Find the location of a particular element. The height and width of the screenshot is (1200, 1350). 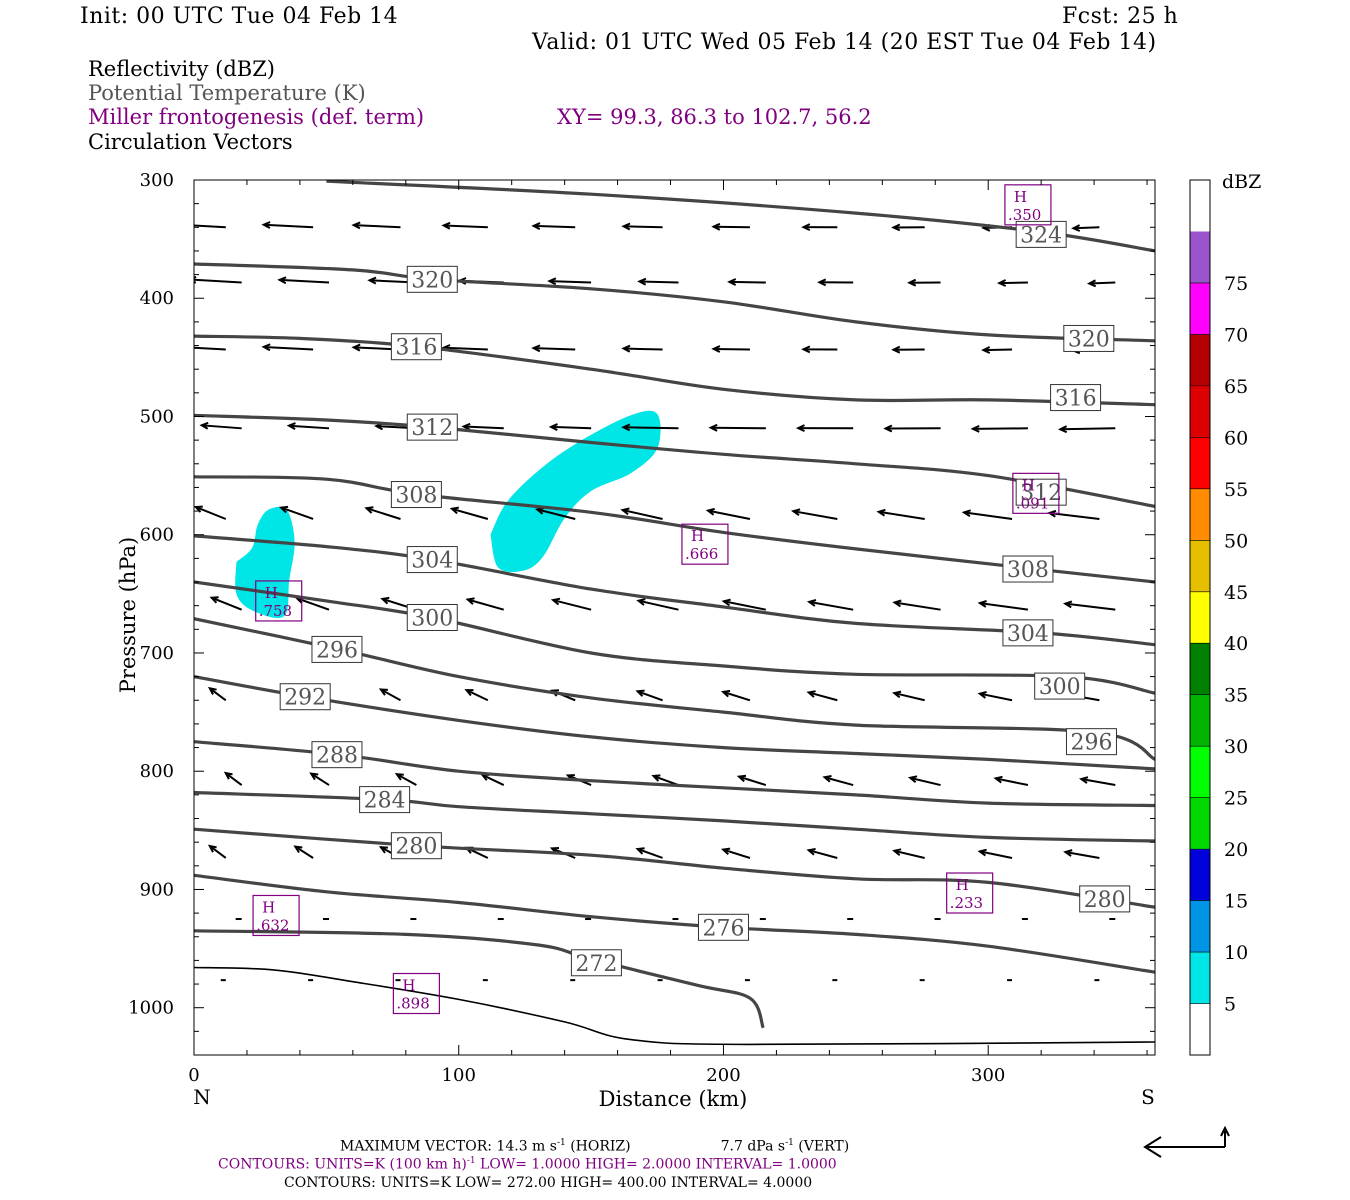

y-tick-label: 1000 is located at coordinates (151, 1008).